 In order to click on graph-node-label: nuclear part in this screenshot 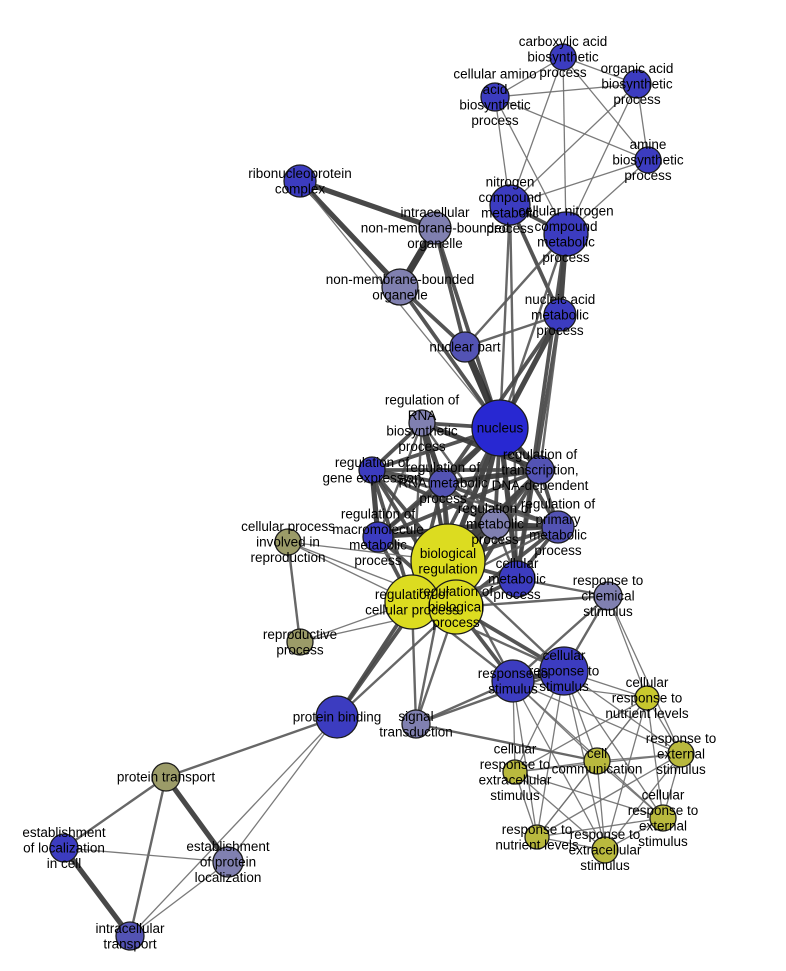, I will do `click(465, 347)`.